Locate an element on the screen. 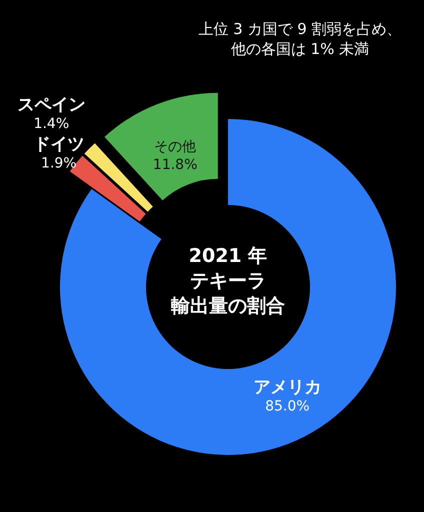 Image resolution: width=424 pixels, height=512 pixels. slice-label: ドイツ is located at coordinates (58, 144).